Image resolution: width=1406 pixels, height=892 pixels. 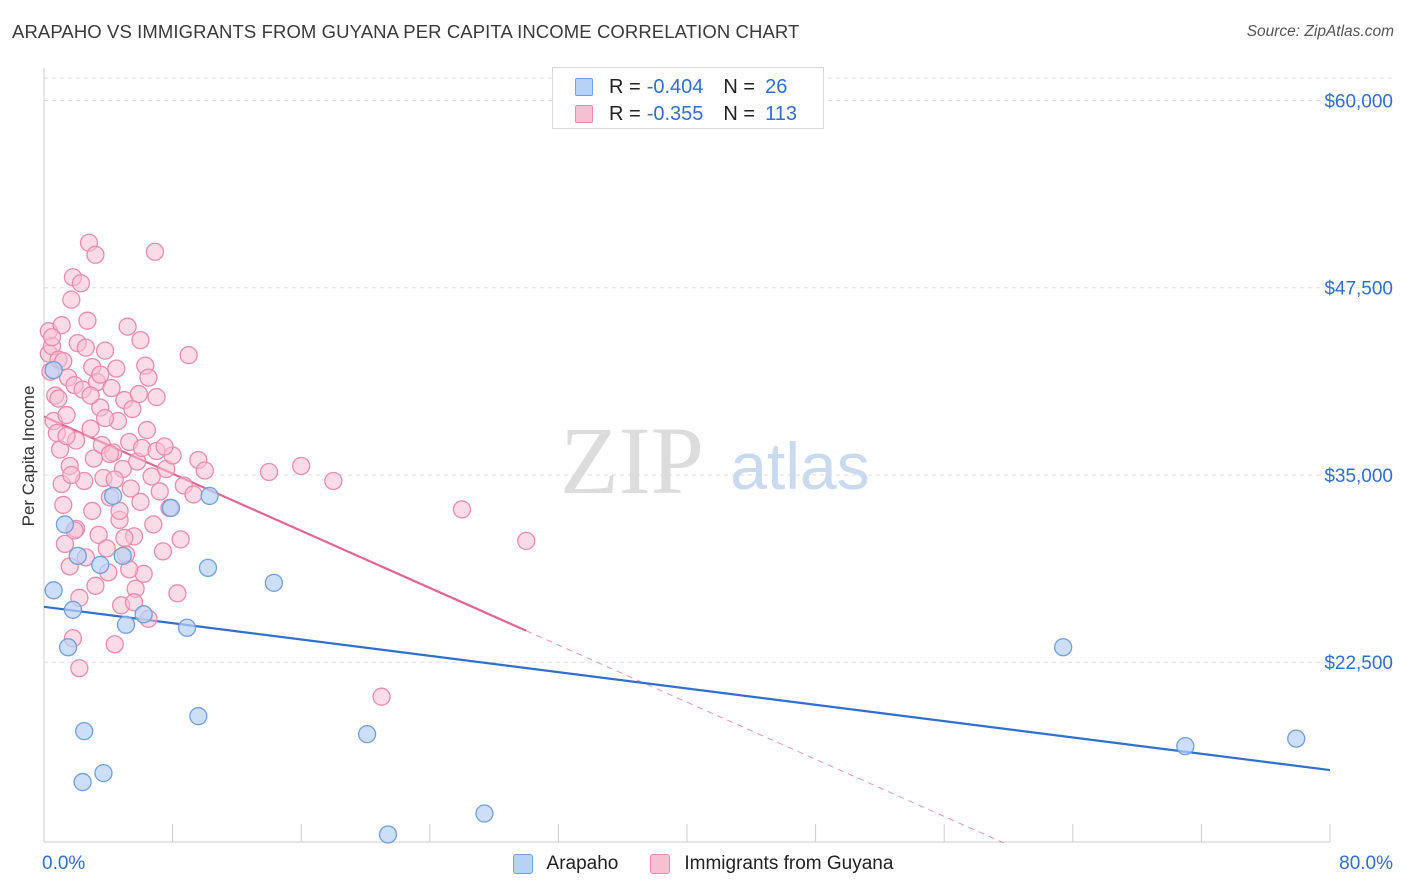 I want to click on legend-item-guyana: Immigrants from Guyana, so click(x=771, y=864).